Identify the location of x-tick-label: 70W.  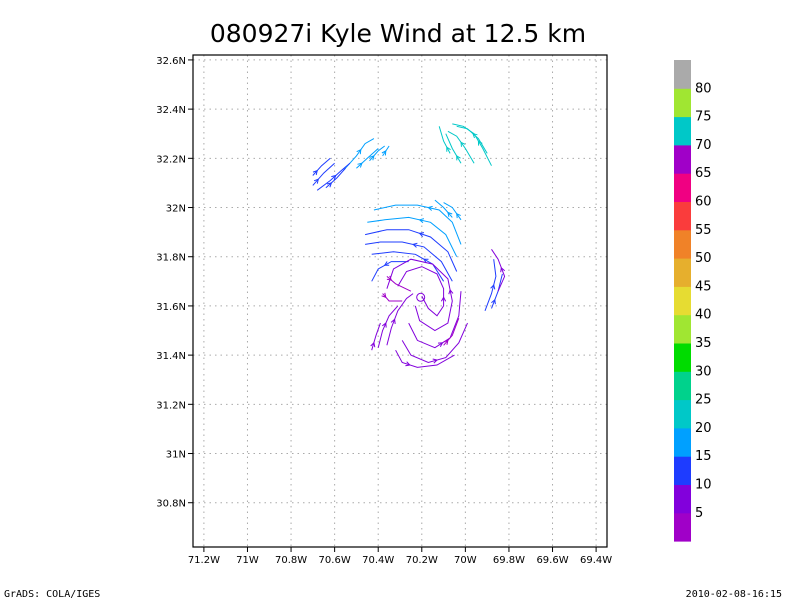
(465, 560).